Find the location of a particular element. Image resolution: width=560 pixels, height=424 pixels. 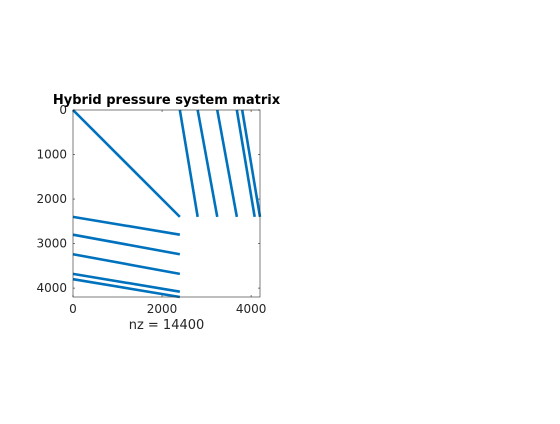

y-tick-label: 0 is located at coordinates (63, 110).